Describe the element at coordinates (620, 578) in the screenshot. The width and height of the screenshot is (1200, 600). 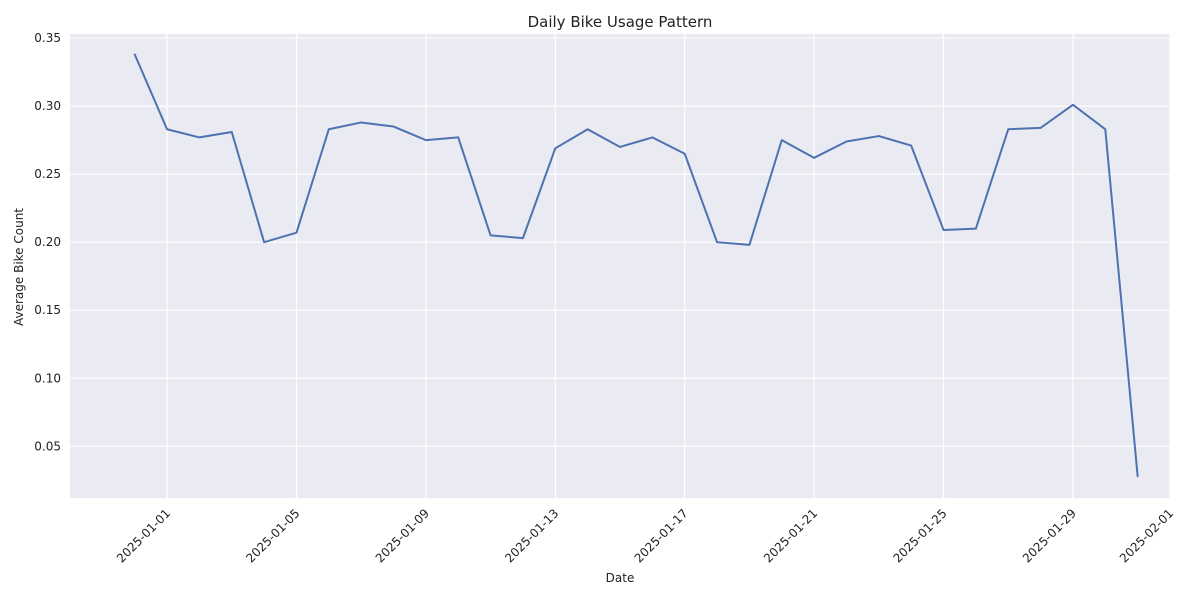
I see `x-axis-label: Date` at that location.